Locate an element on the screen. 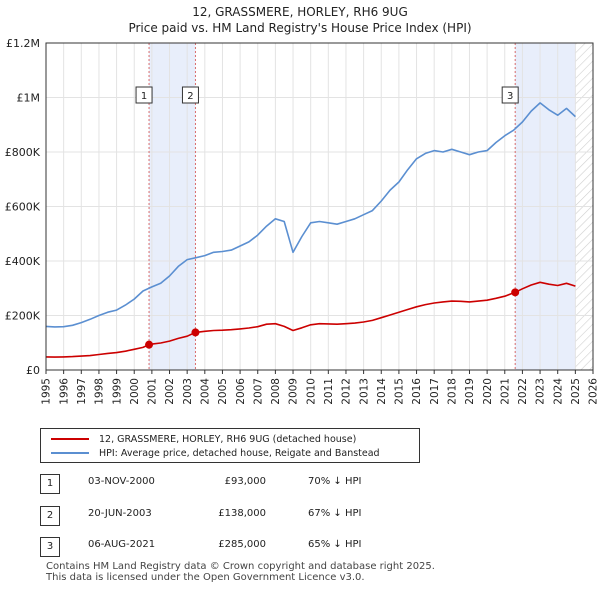 This screenshot has height=590, width=600. x-tick-label: 2010 is located at coordinates (311, 391).